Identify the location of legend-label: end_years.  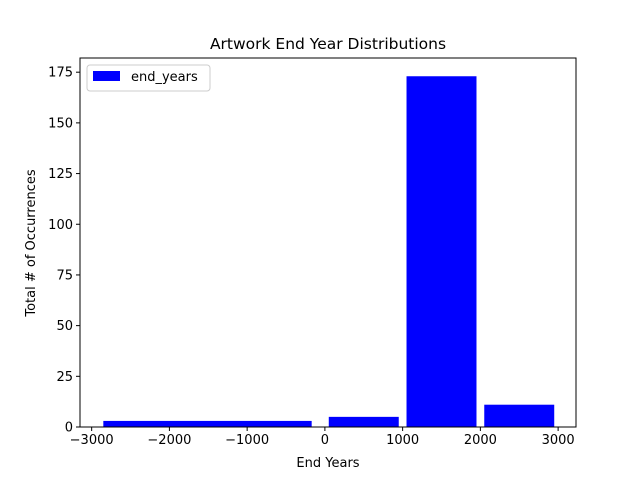
(164, 77).